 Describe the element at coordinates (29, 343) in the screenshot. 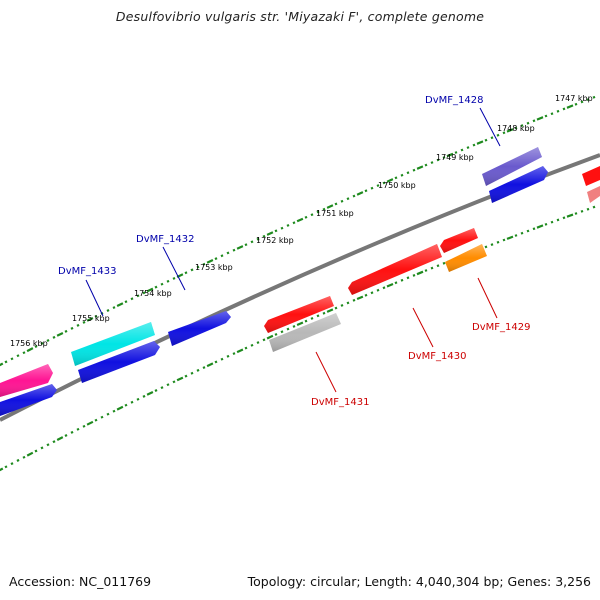

I see `tick-label: 1756 kbp` at that location.